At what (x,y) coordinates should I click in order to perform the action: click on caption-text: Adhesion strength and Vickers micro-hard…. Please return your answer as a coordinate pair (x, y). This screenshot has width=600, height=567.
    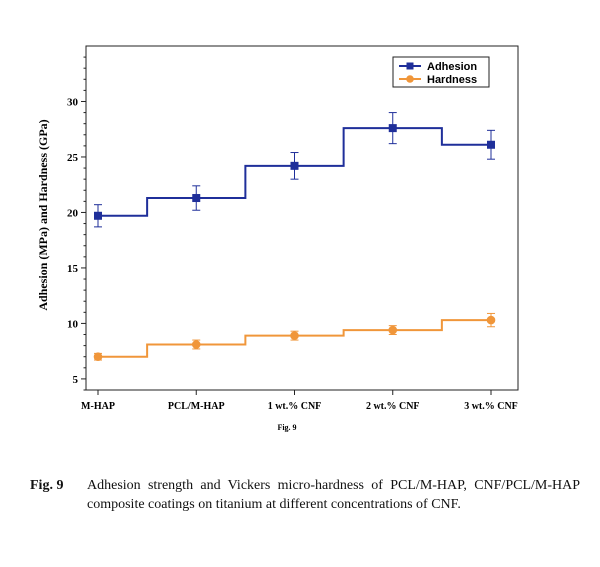
    Looking at the image, I should click on (333, 495).